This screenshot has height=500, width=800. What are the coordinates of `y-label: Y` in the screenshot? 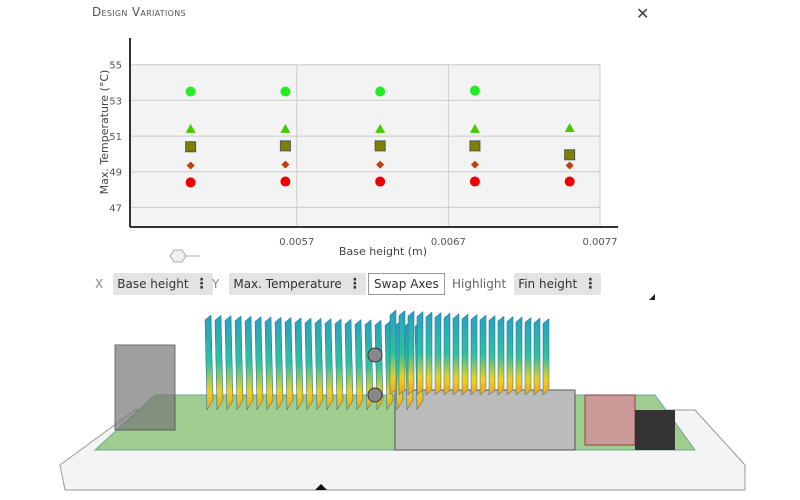 It's located at (216, 284).